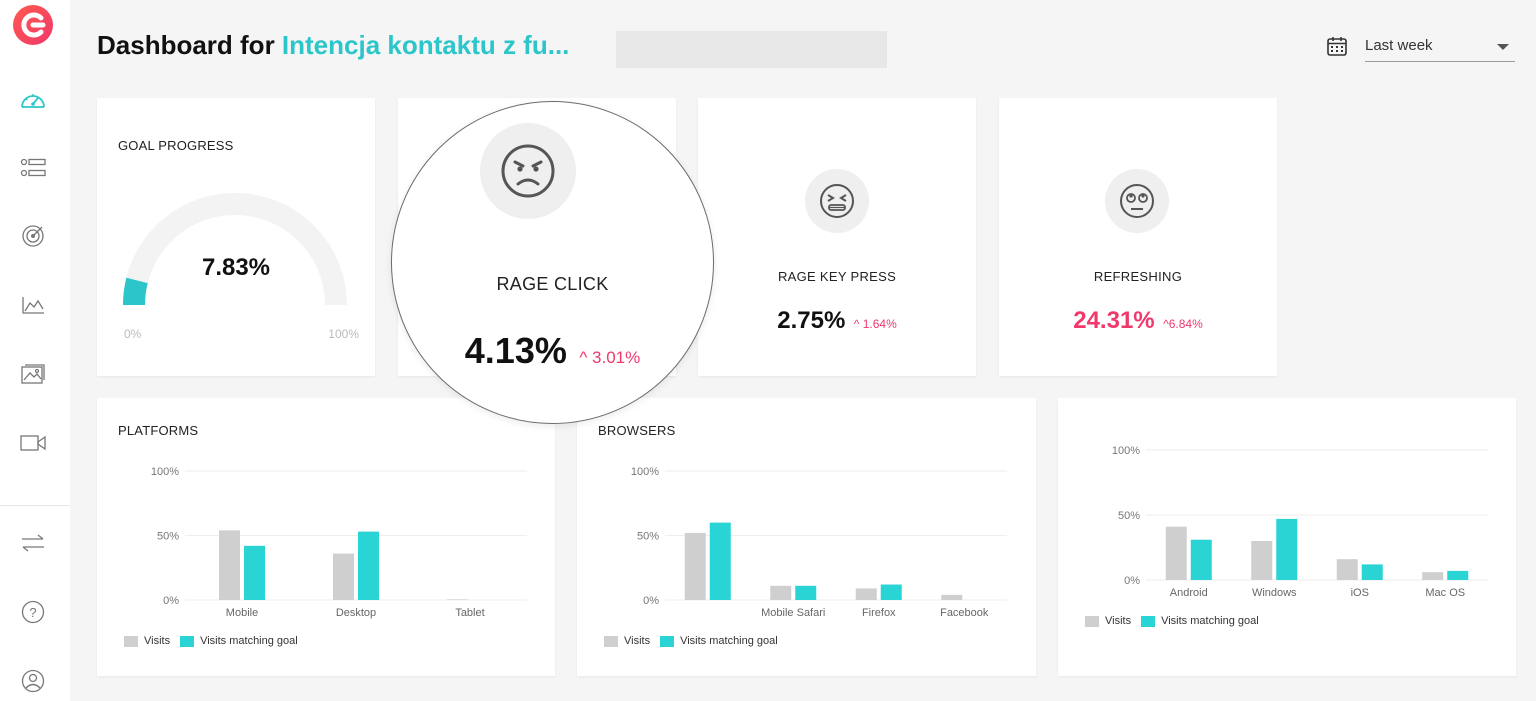 The width and height of the screenshot is (1536, 701). I want to click on rage-click-magnifier: RAGE CLICK 4.13% ^ 3.01%, so click(552, 262).